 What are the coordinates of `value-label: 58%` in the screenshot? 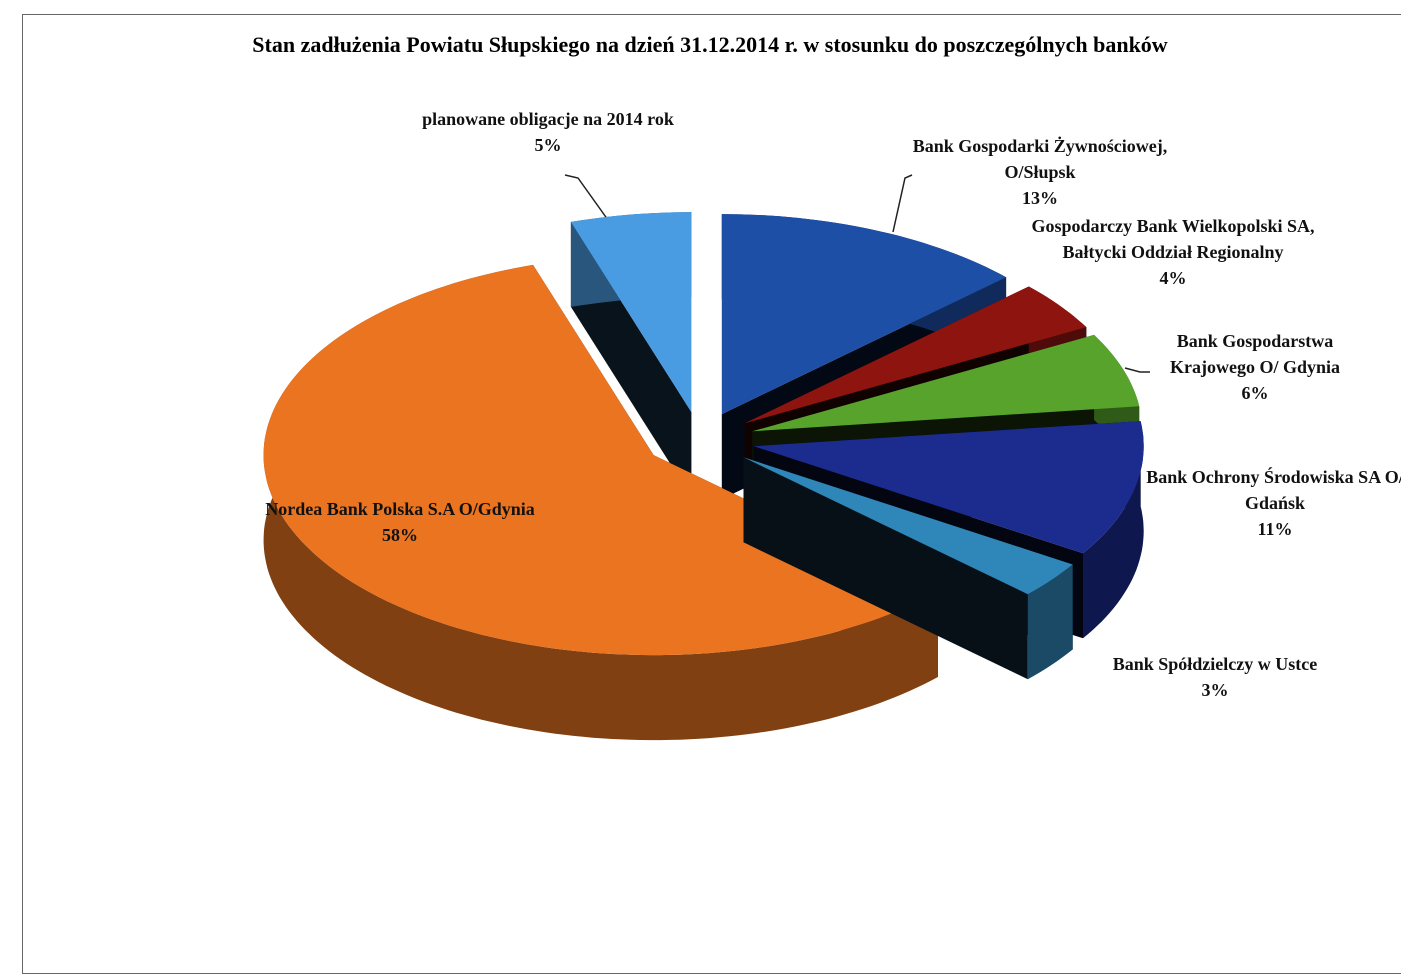 It's located at (400, 535).